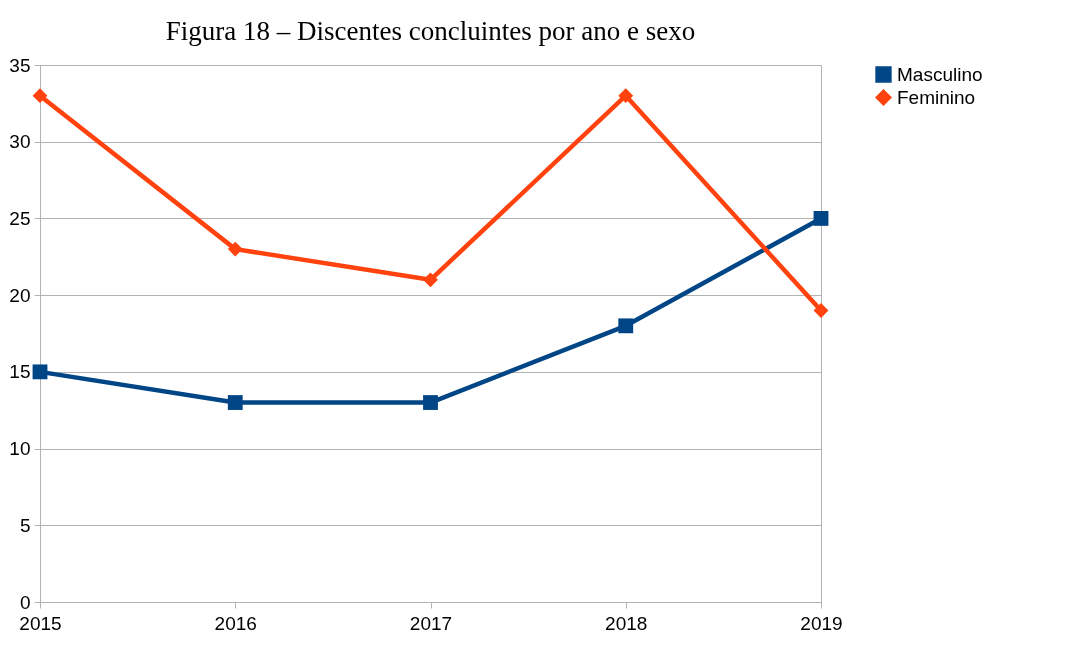 The height and width of the screenshot is (648, 1068). What do you see at coordinates (626, 623) in the screenshot?
I see `x-tick-label: 2018` at bounding box center [626, 623].